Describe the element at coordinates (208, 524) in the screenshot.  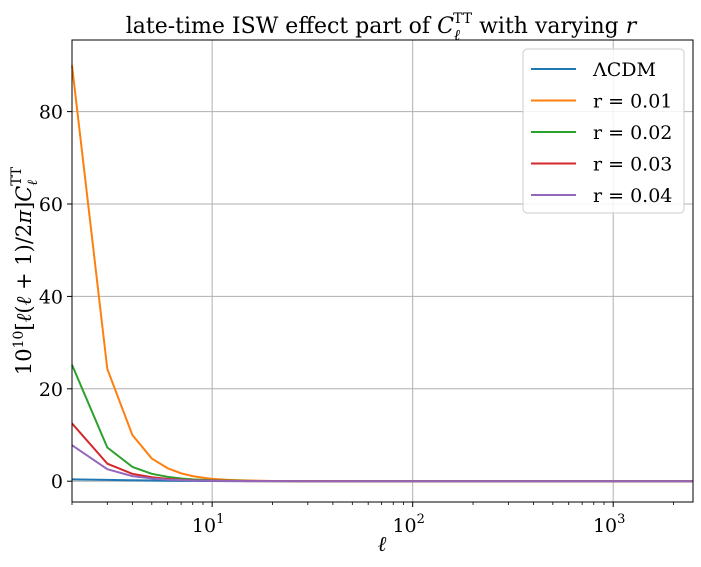
I see `x-tick-label: 10¹` at that location.